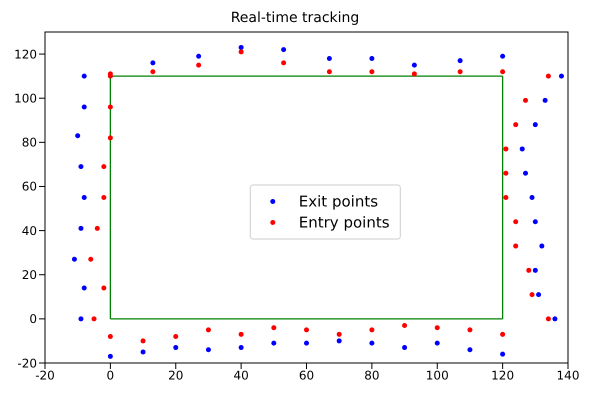 The height and width of the screenshot is (401, 590). I want to click on y-tick-label: 60, so click(29, 187).